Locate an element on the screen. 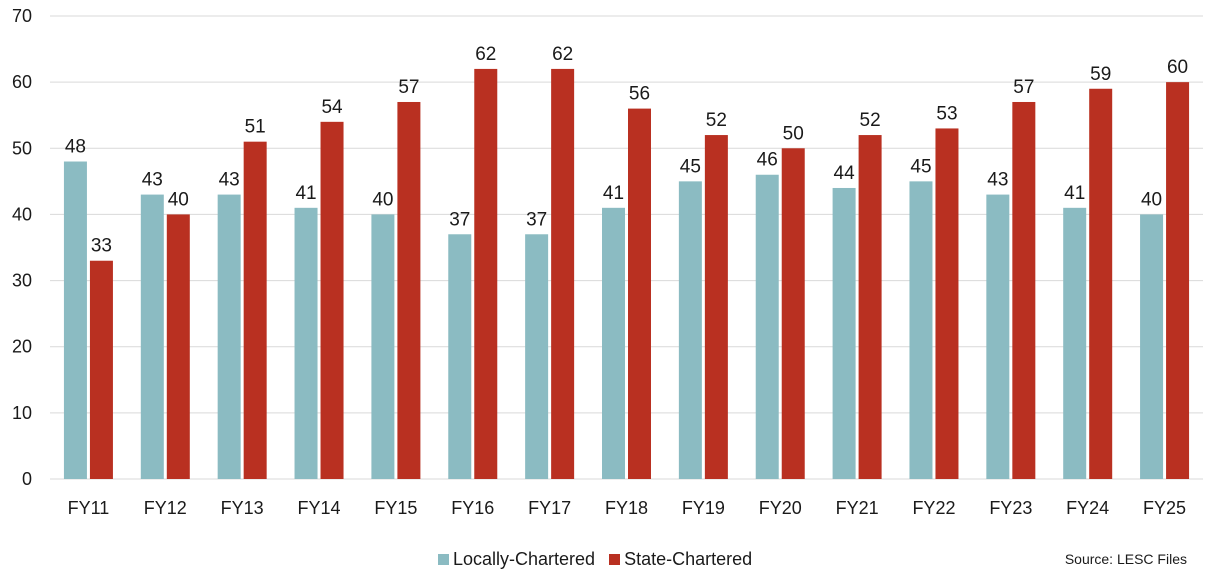 This screenshot has height=573, width=1207. data-label-state-chartered-fy12: 40 is located at coordinates (178, 199).